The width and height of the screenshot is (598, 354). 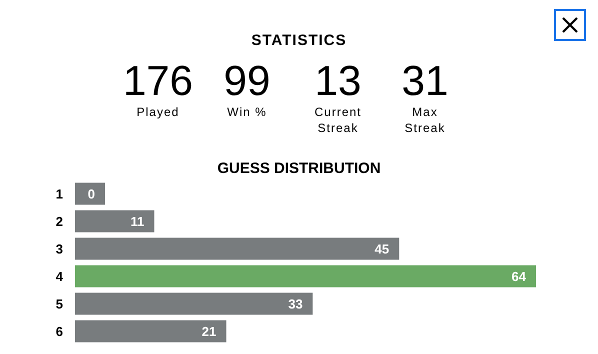 I want to click on data-label: 176, so click(x=158, y=80).